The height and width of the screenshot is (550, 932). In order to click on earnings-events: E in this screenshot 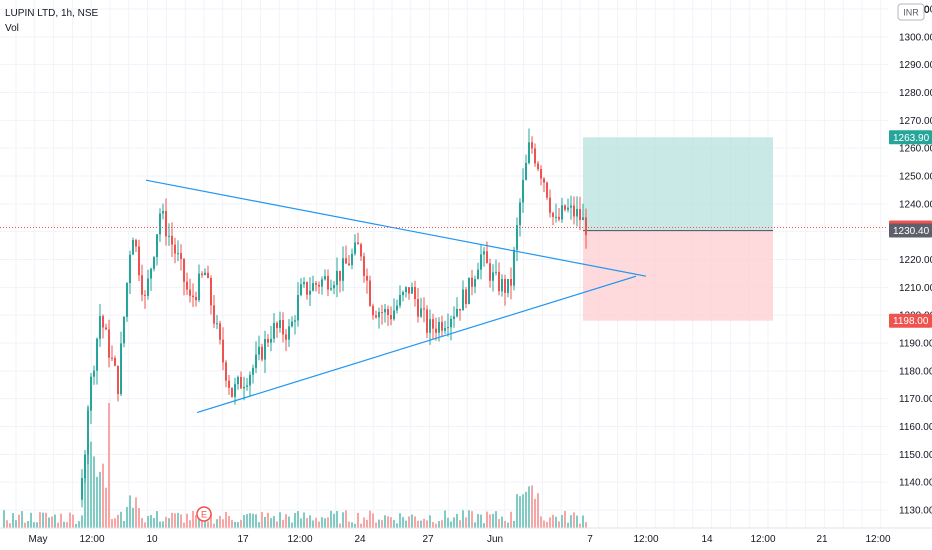, I will do `click(204, 514)`.